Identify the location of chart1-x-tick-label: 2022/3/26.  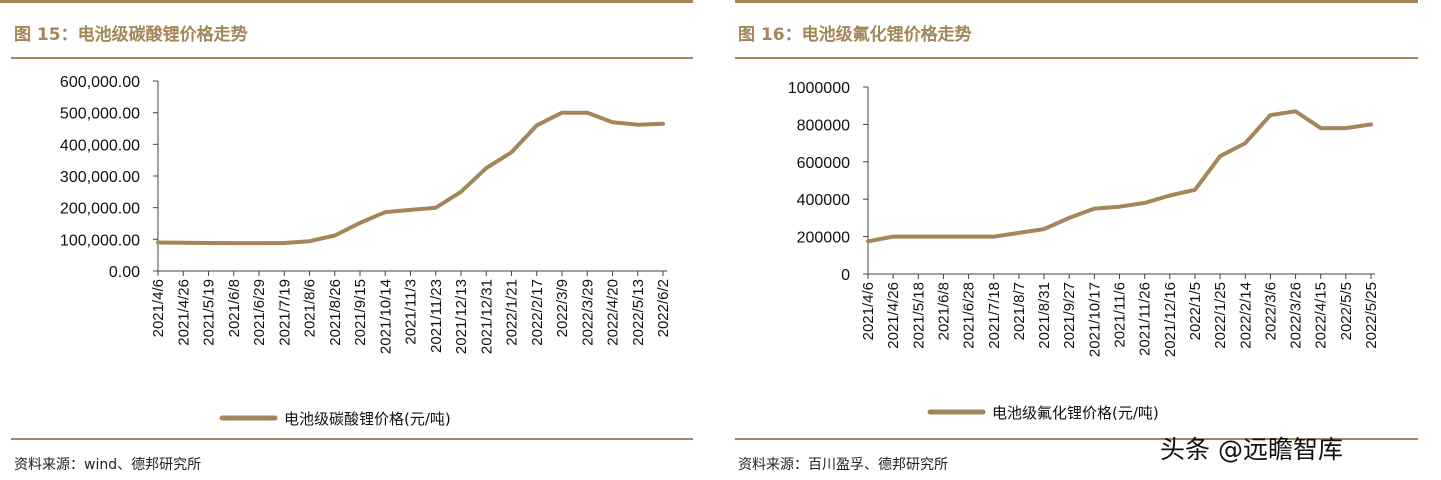
(1296, 315).